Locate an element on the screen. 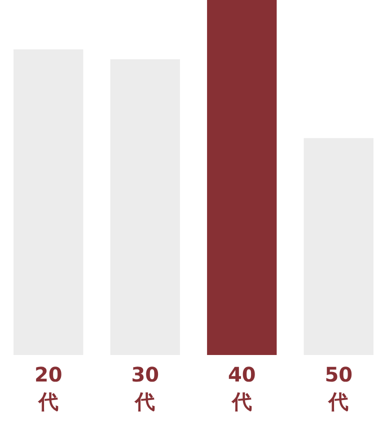  x-tick-label: 20代 is located at coordinates (48, 388).